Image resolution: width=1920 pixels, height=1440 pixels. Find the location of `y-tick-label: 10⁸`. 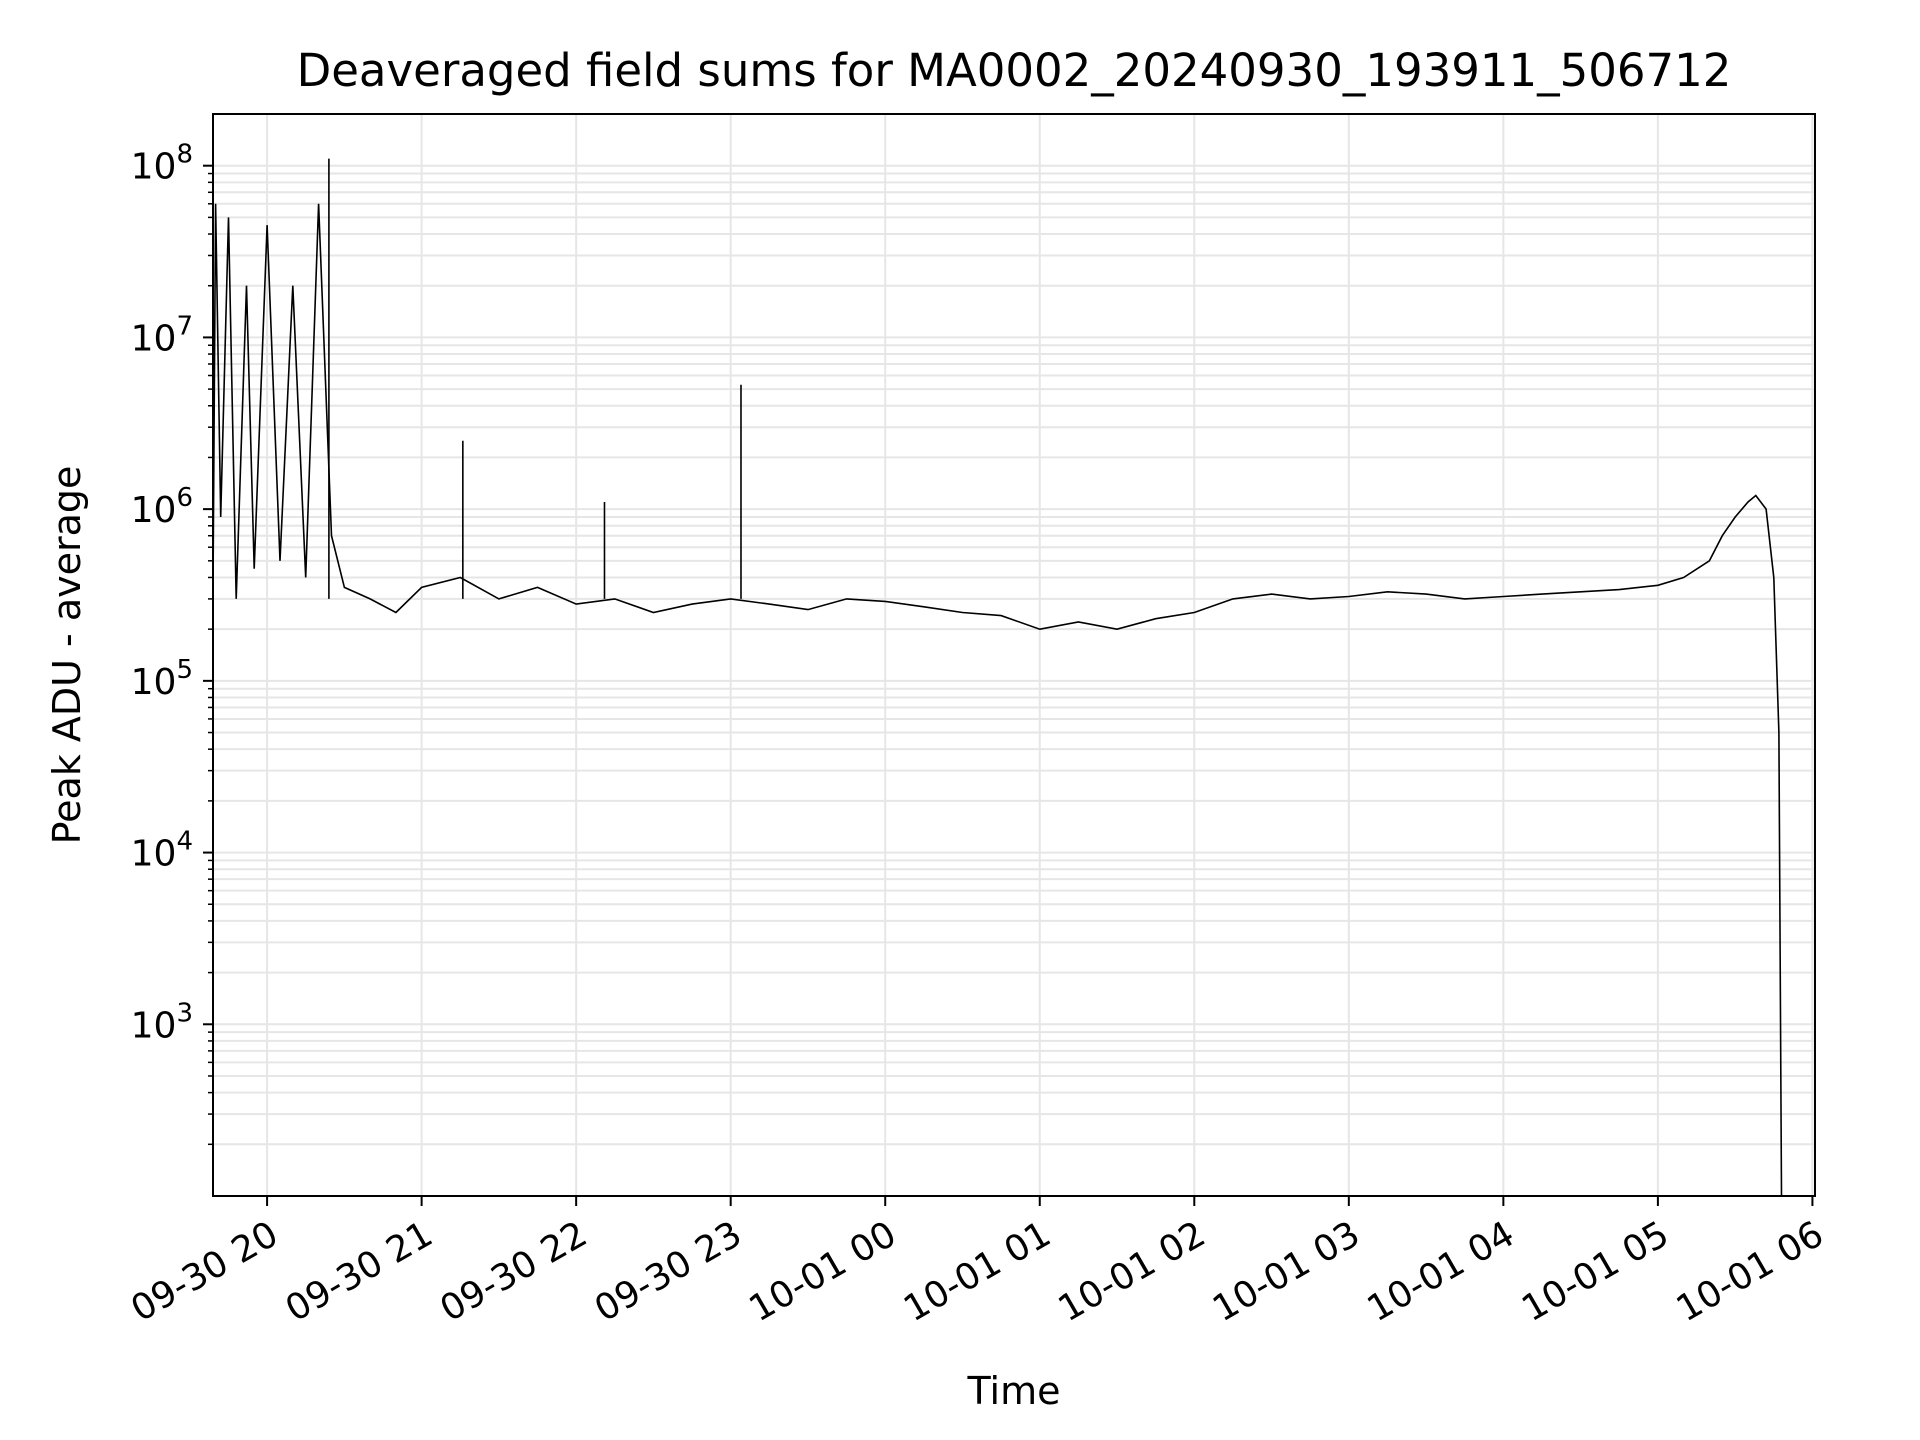

y-tick-label: 10⁸ is located at coordinates (162, 164).